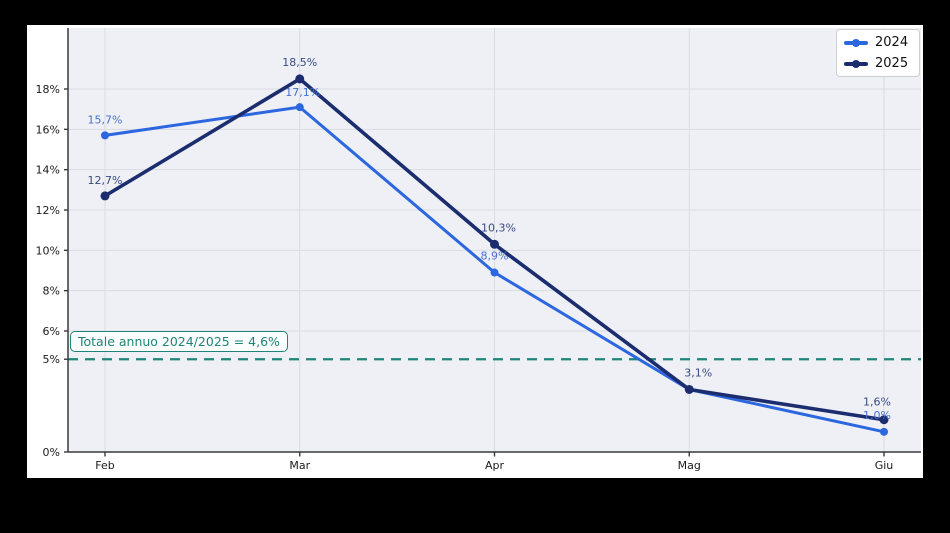  What do you see at coordinates (698, 372) in the screenshot?
I see `data-label-2025-Mag: 3,1%` at bounding box center [698, 372].